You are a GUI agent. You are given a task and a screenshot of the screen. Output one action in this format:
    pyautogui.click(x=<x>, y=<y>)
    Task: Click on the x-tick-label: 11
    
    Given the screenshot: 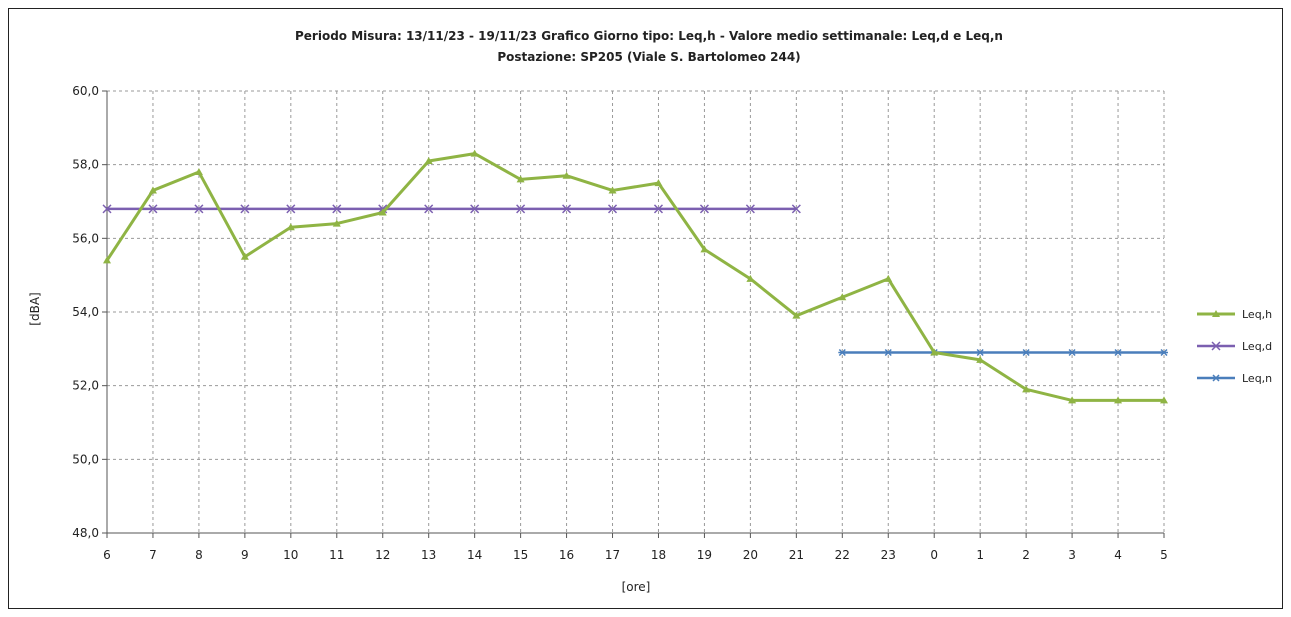 What is the action you would take?
    pyautogui.click(x=336, y=555)
    